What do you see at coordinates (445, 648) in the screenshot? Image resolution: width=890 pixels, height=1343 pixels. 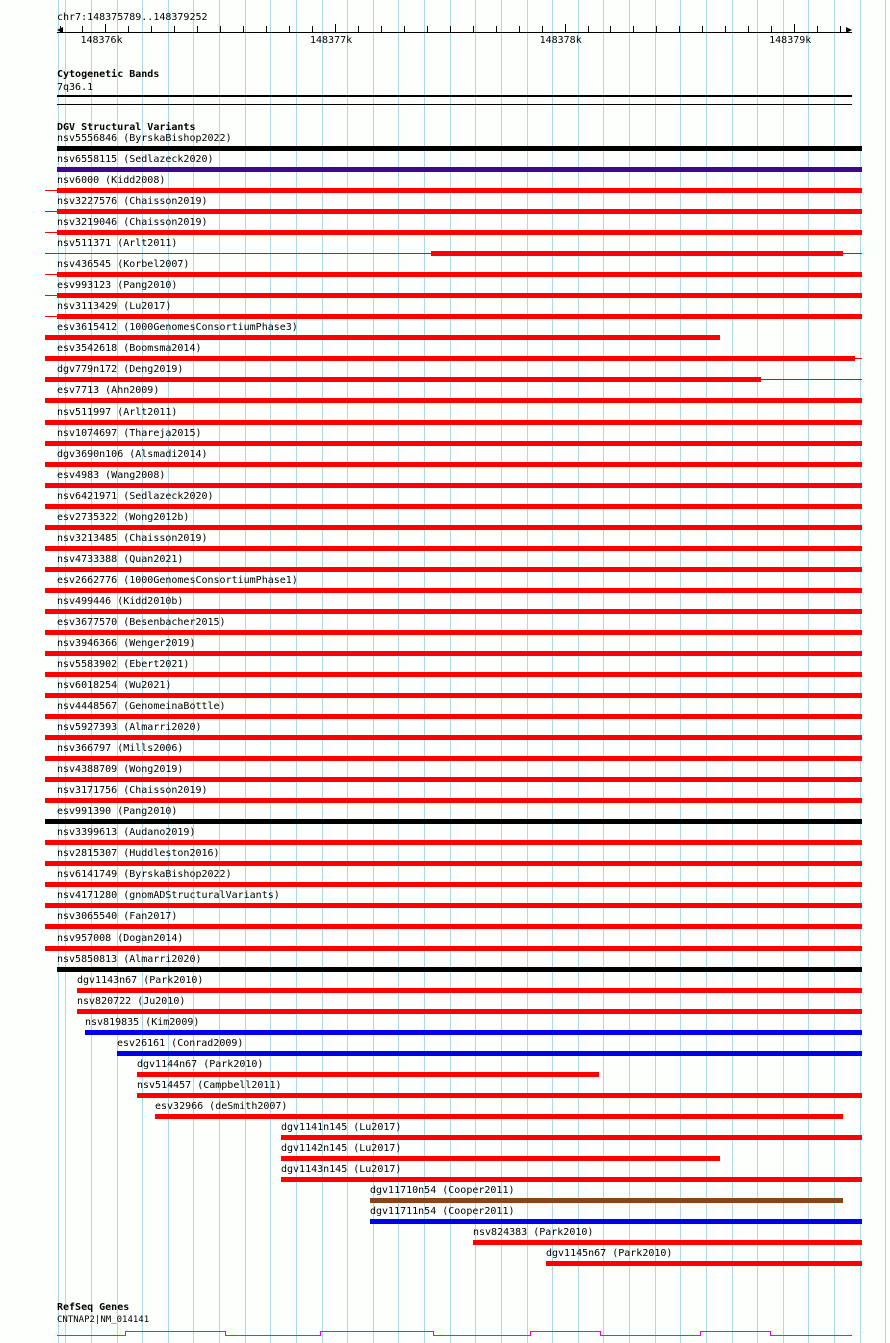 I see `dgv-variant-row: nsv3946366 (Wenger2019)` at bounding box center [445, 648].